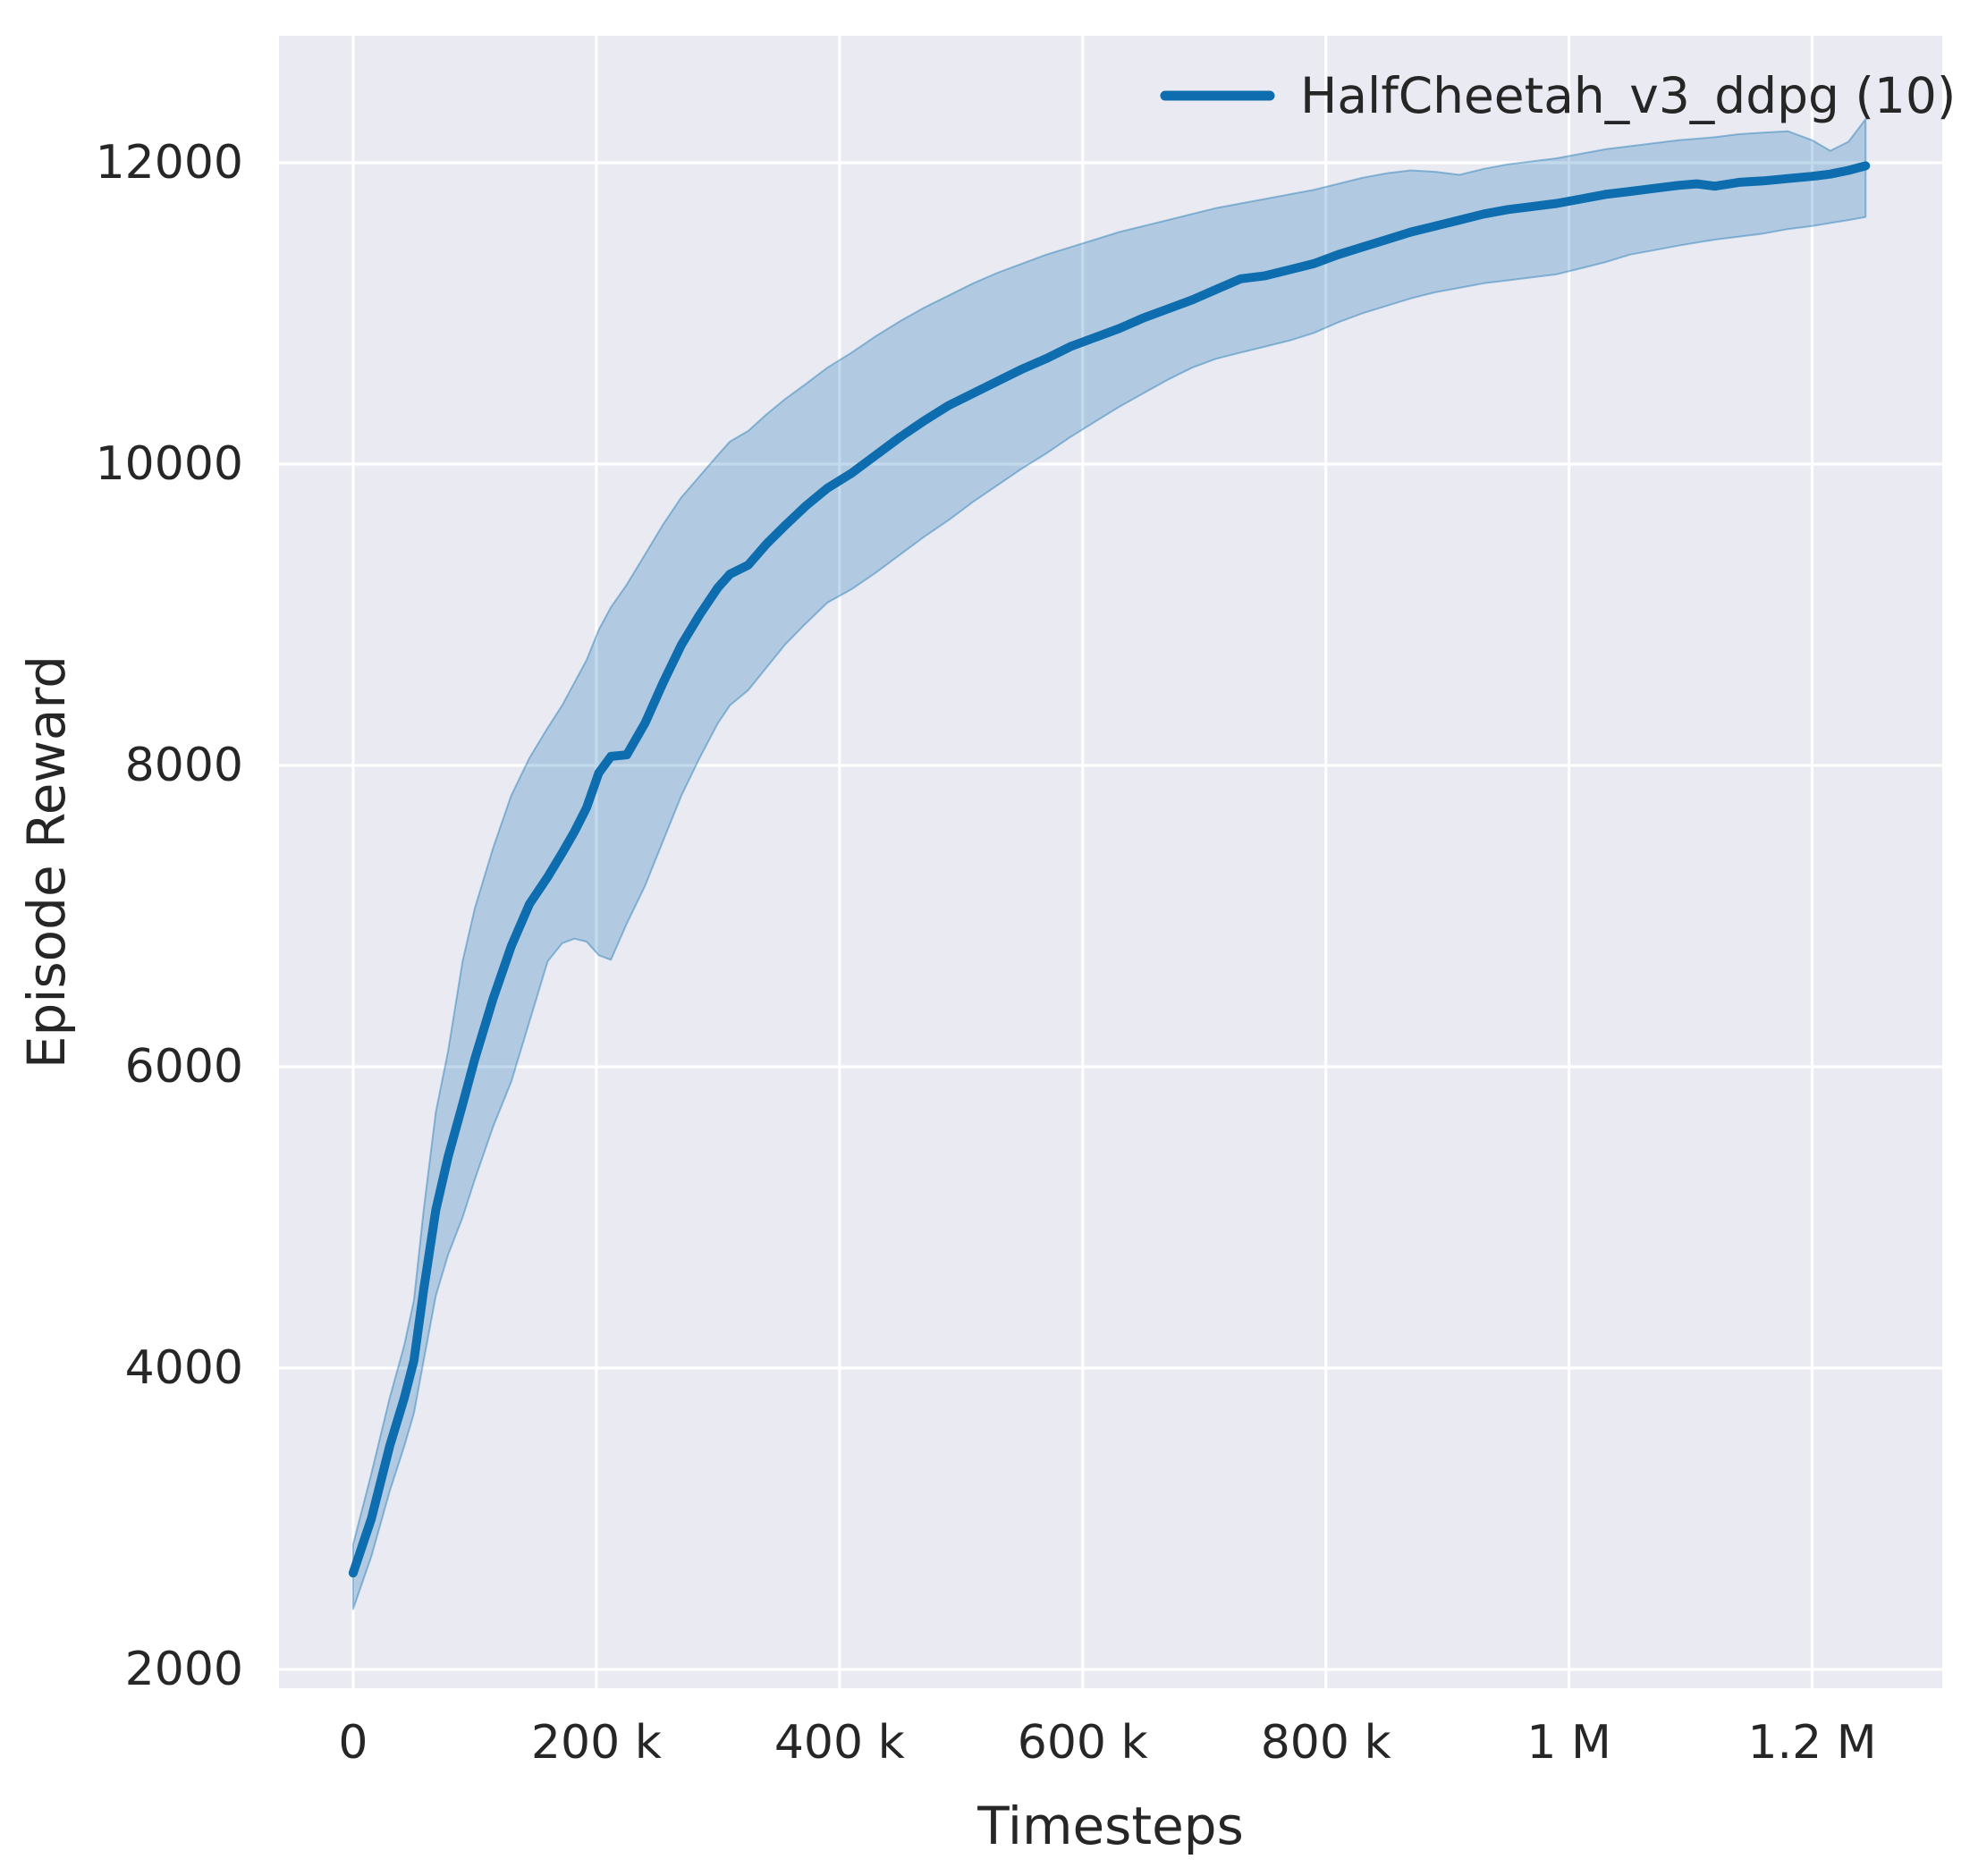 Image resolution: width=1978 pixels, height=1876 pixels. What do you see at coordinates (169, 163) in the screenshot?
I see `y-tick-label: 12000` at bounding box center [169, 163].